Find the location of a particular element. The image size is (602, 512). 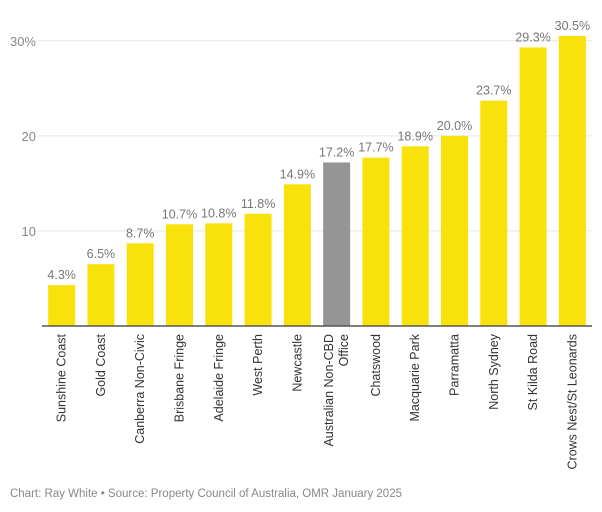

category-label: West Perth is located at coordinates (258, 365).